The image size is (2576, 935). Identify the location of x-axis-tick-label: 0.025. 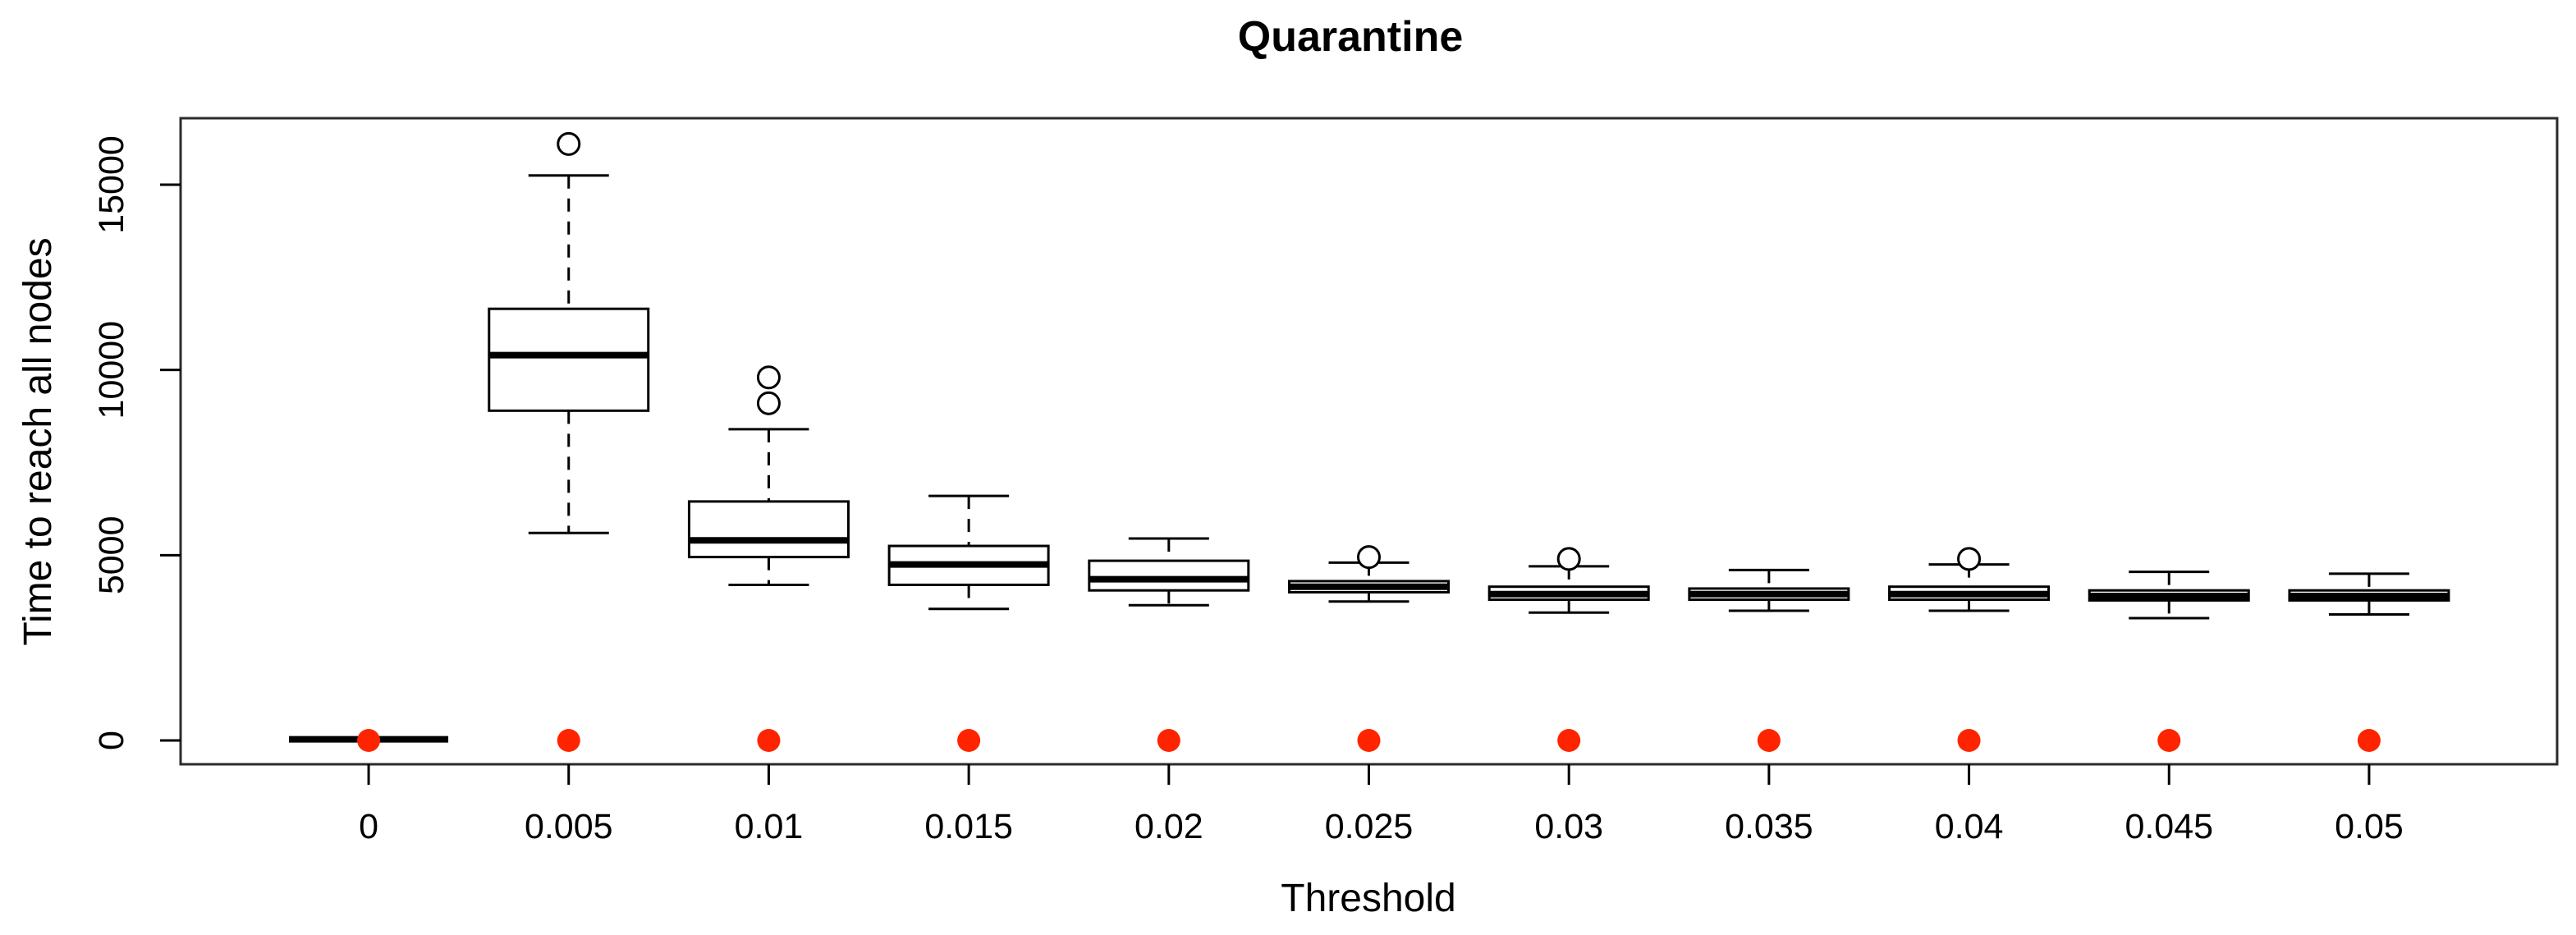
(1370, 827).